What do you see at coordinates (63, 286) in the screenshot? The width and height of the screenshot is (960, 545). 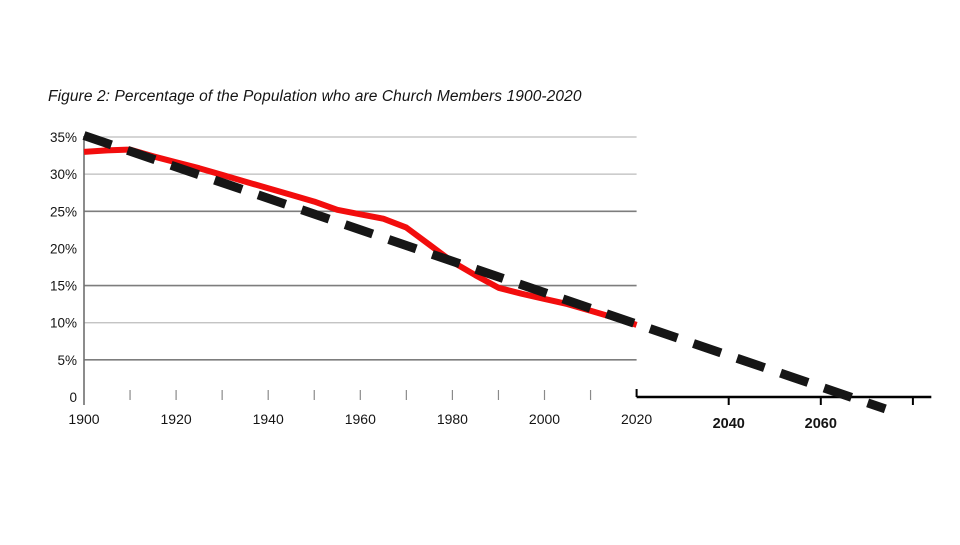 I see `y-axis-label: 15%` at bounding box center [63, 286].